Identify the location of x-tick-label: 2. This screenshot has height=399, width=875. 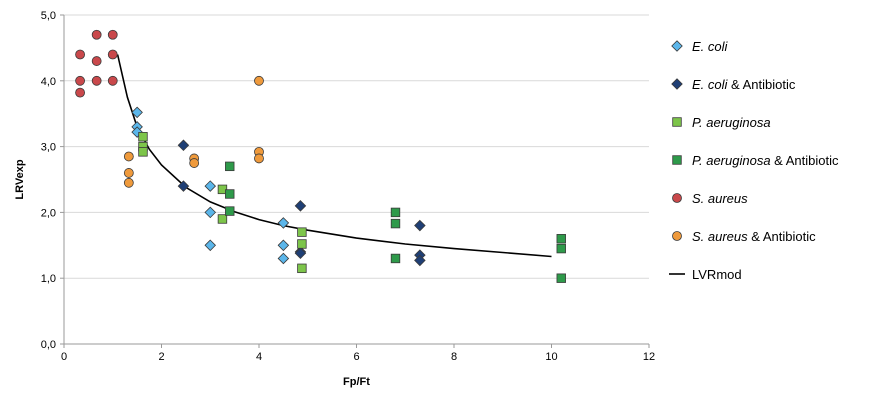
(161, 357).